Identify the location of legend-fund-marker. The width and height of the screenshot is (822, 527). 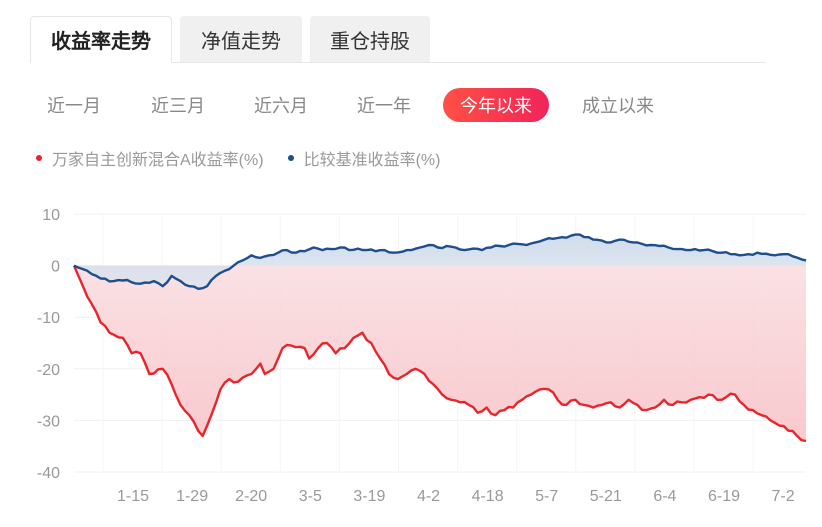
(39, 158).